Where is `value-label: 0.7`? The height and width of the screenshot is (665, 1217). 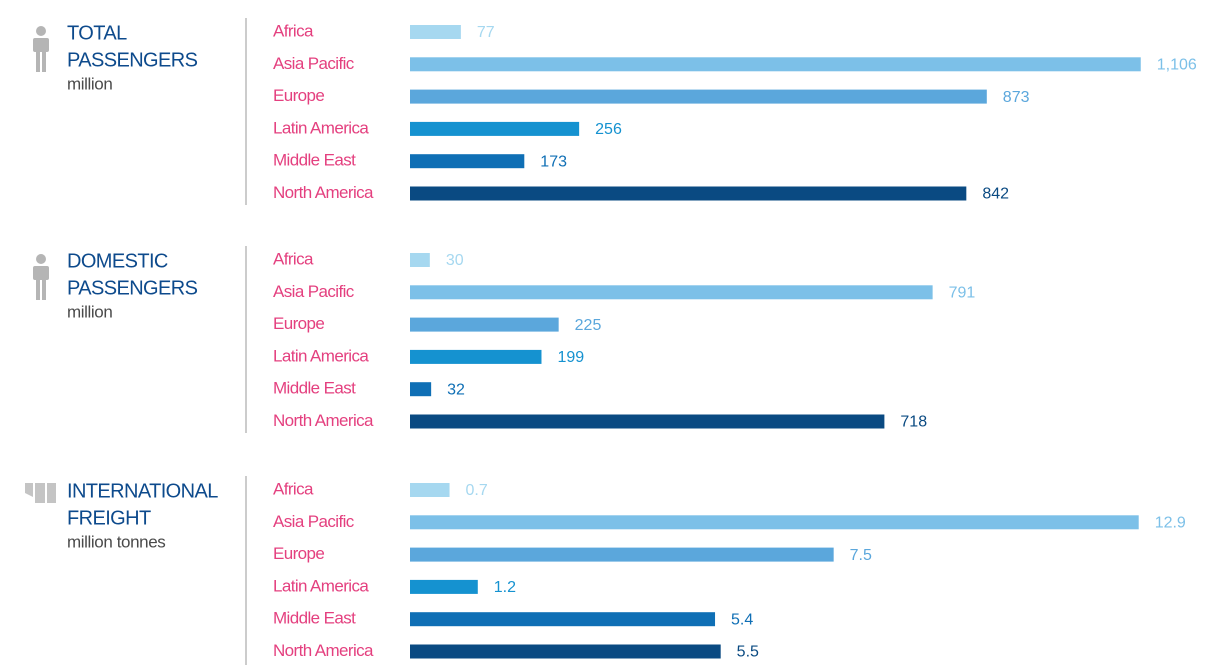
value-label: 0.7 is located at coordinates (477, 490).